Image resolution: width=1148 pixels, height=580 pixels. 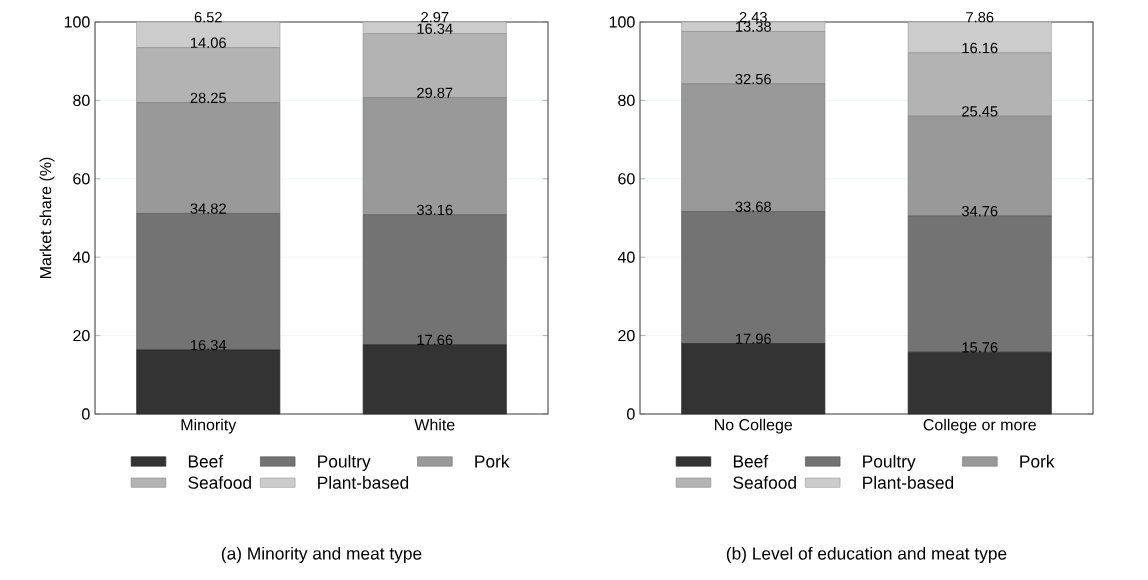 What do you see at coordinates (980, 17) in the screenshot?
I see `data-label: 7.86` at bounding box center [980, 17].